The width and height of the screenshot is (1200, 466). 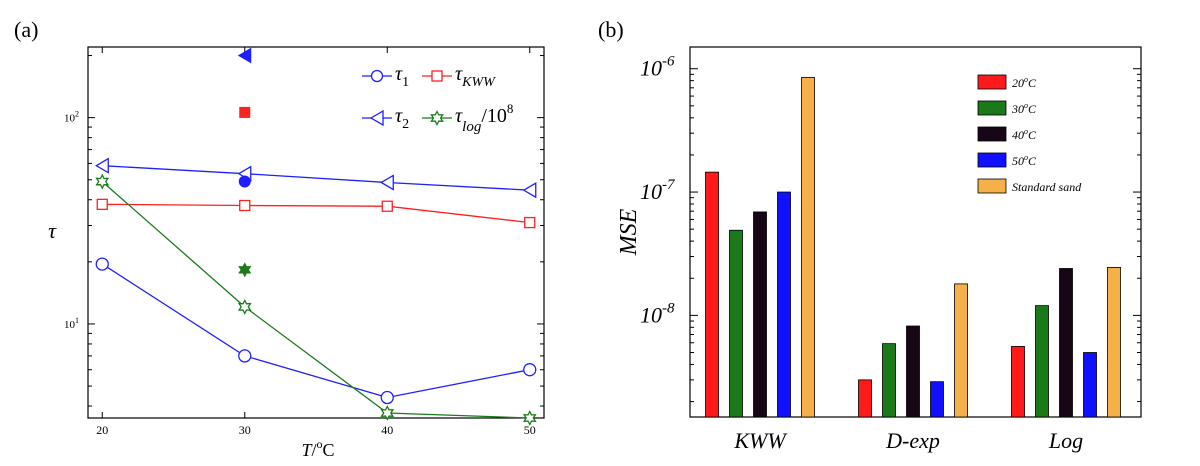 What do you see at coordinates (1065, 440) in the screenshot?
I see `category-label: Log` at bounding box center [1065, 440].